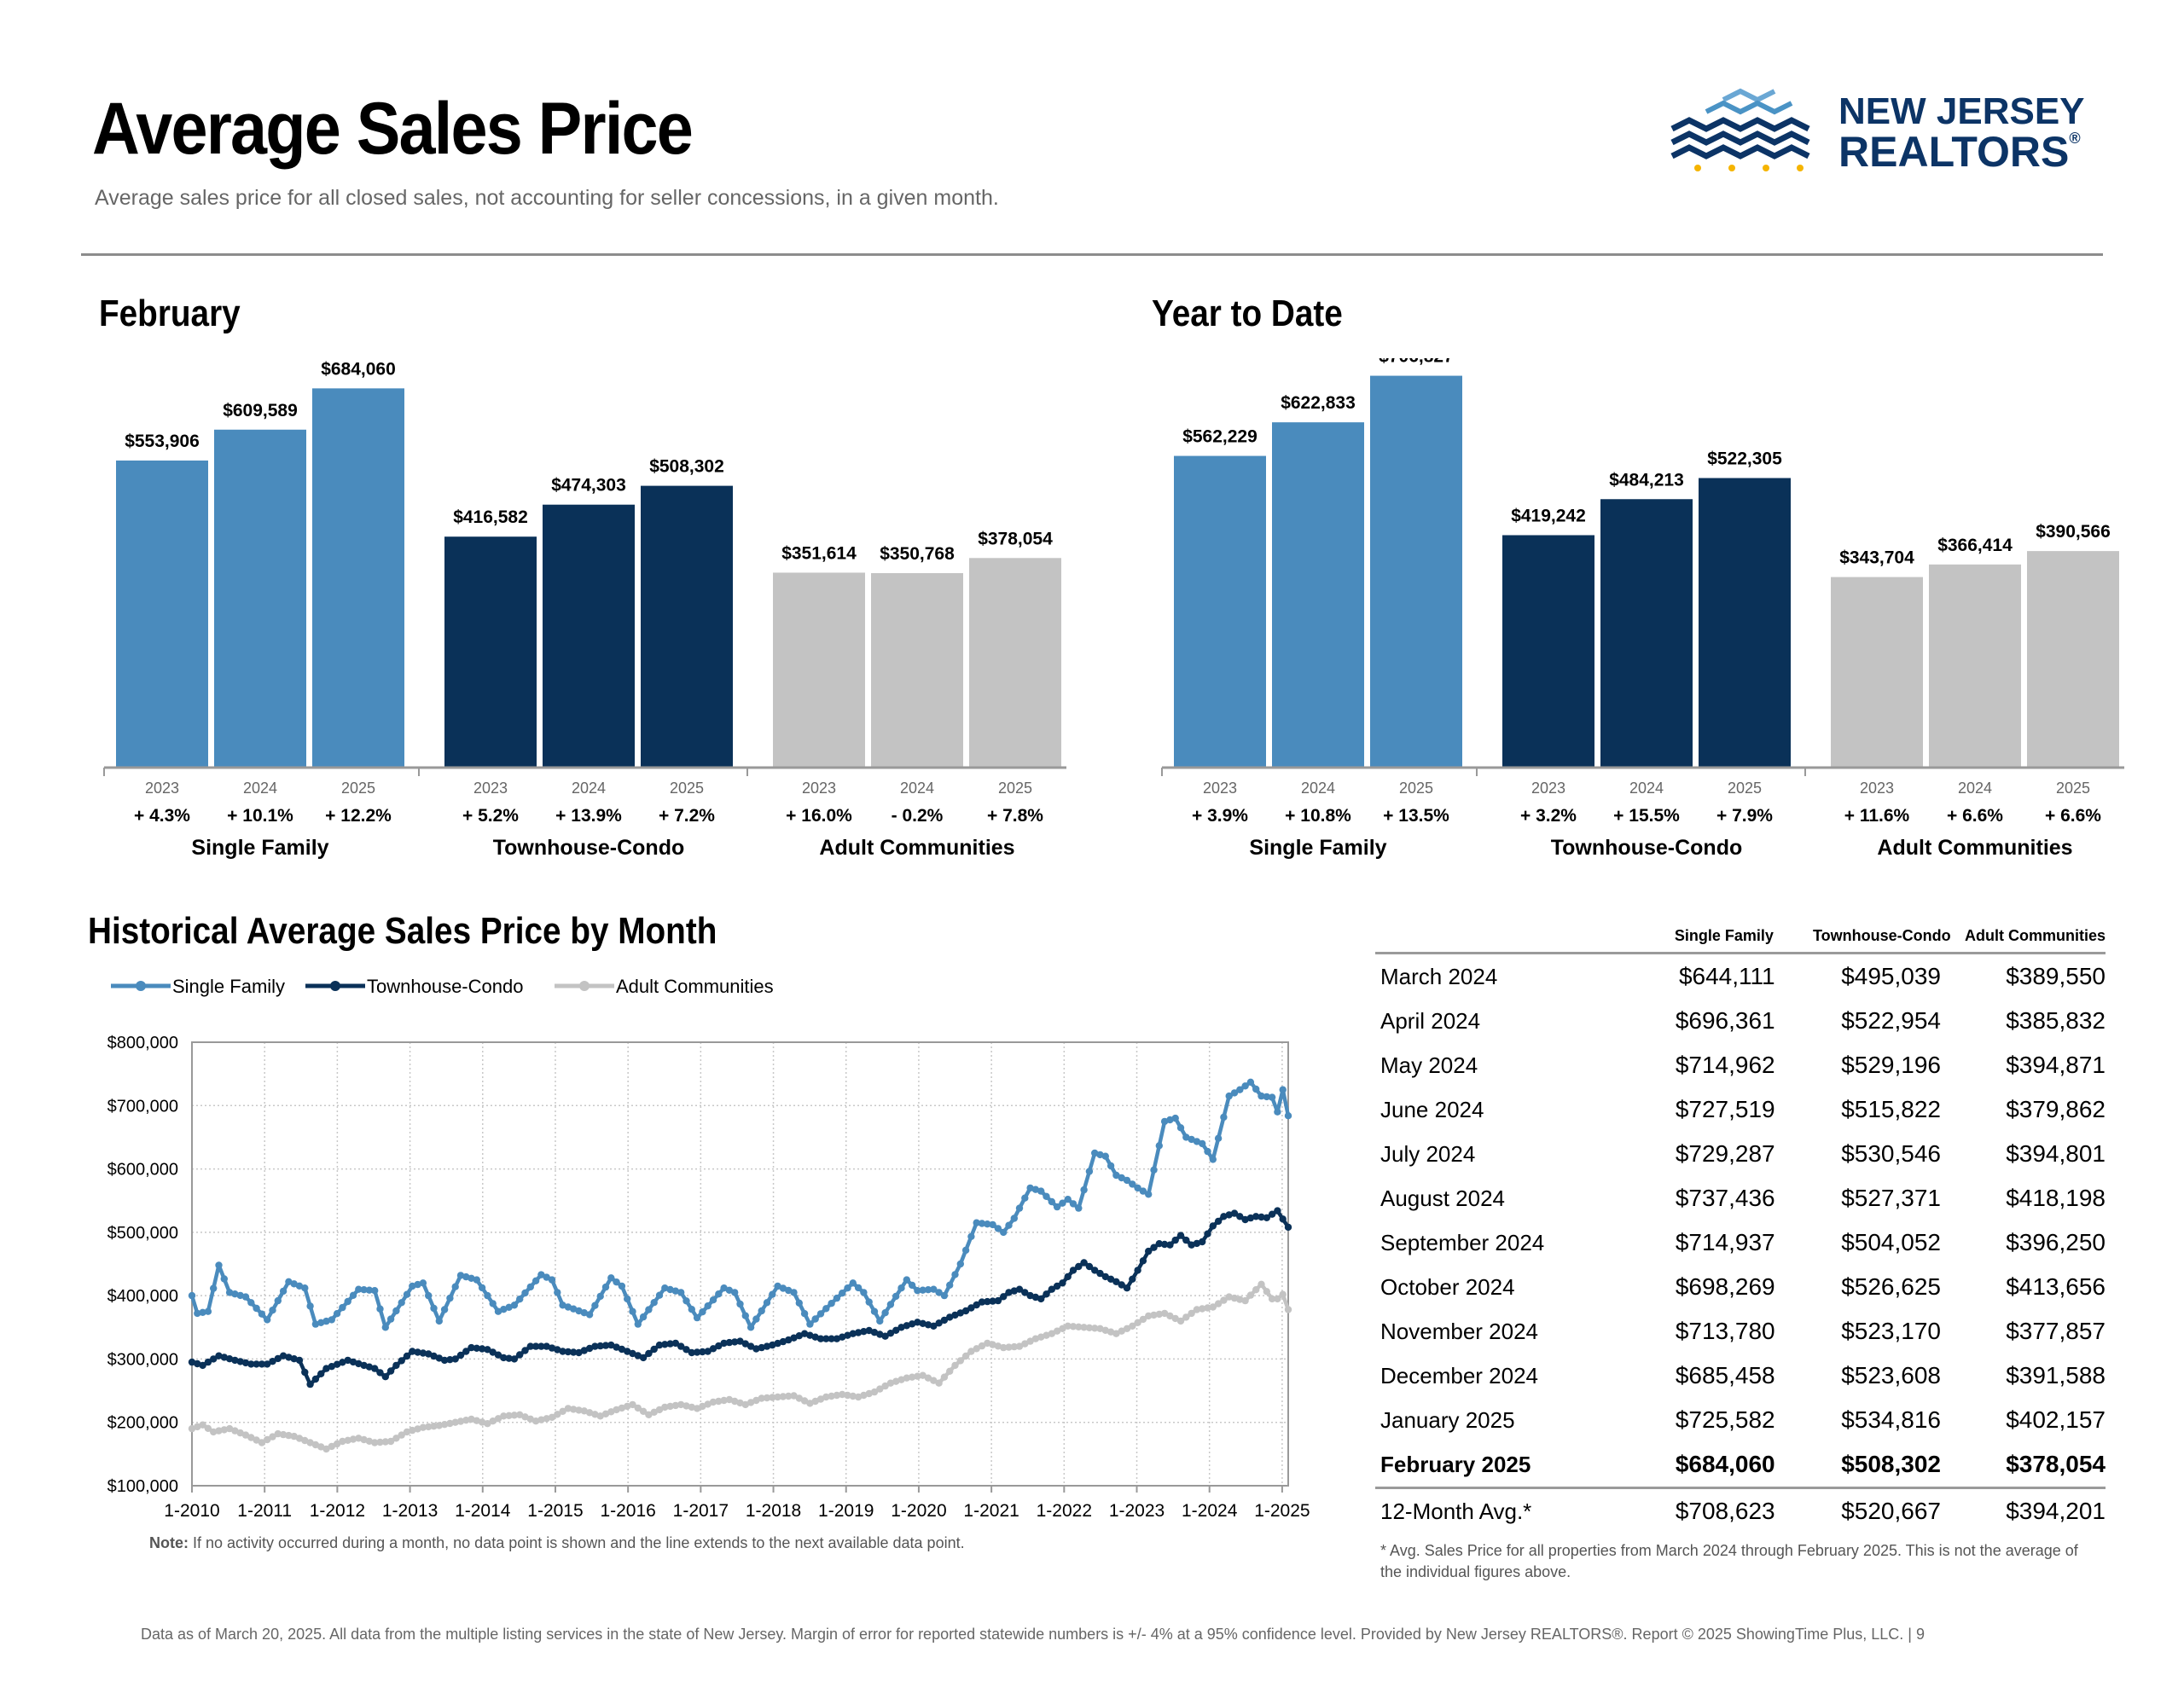 The image size is (2184, 1687). I want to click on line-chart-x-tick-label: 1-2020, so click(919, 1511).